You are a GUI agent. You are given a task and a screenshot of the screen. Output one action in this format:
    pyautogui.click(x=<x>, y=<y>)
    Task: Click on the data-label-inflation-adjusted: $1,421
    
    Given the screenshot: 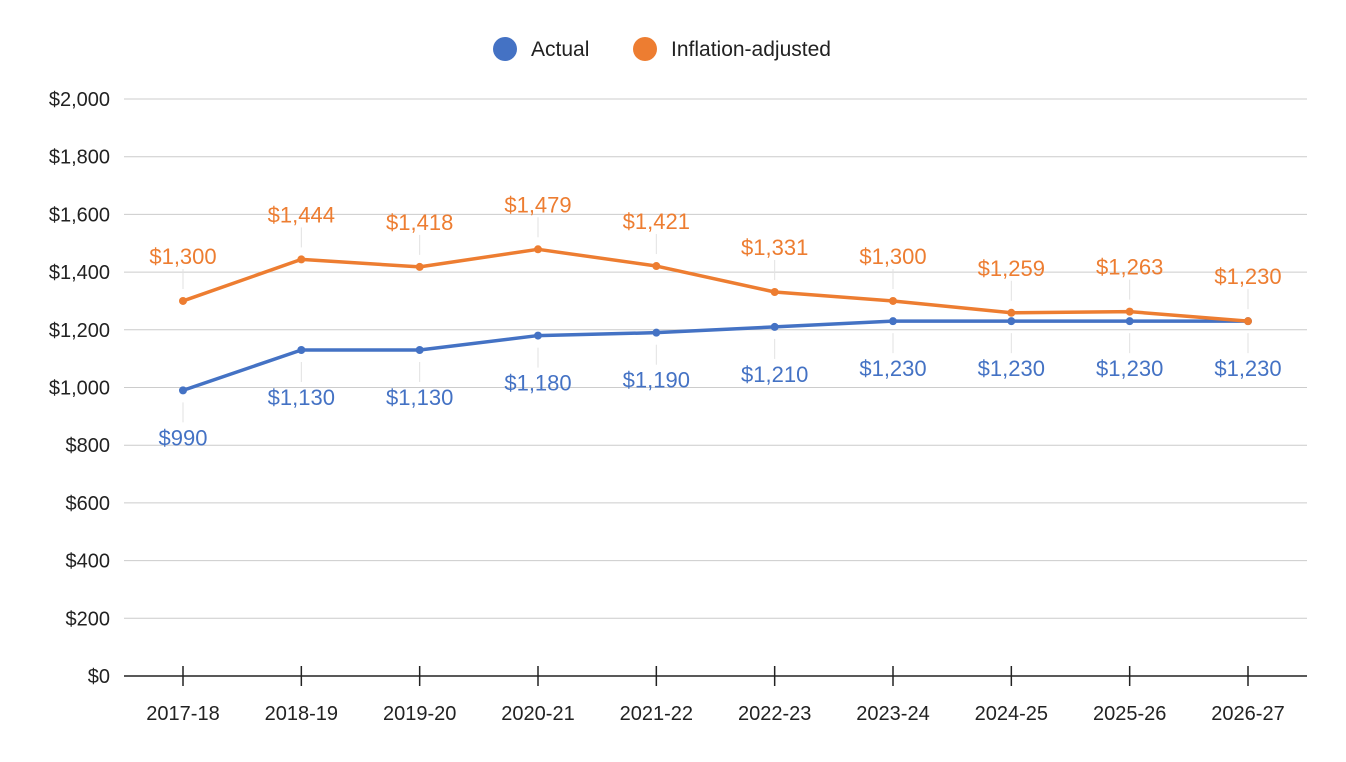 What is the action you would take?
    pyautogui.click(x=656, y=221)
    